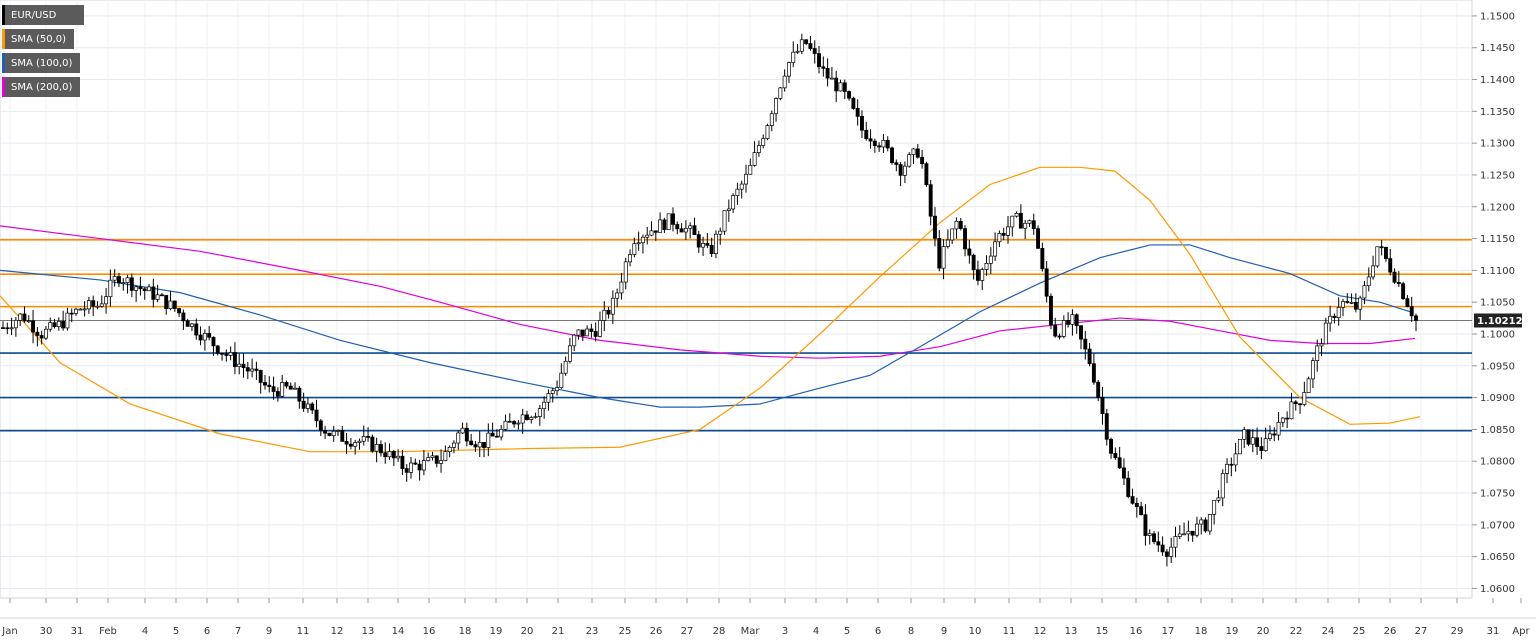 This screenshot has height=641, width=1536. I want to click on legend-item: EUR/USD, so click(43, 15).